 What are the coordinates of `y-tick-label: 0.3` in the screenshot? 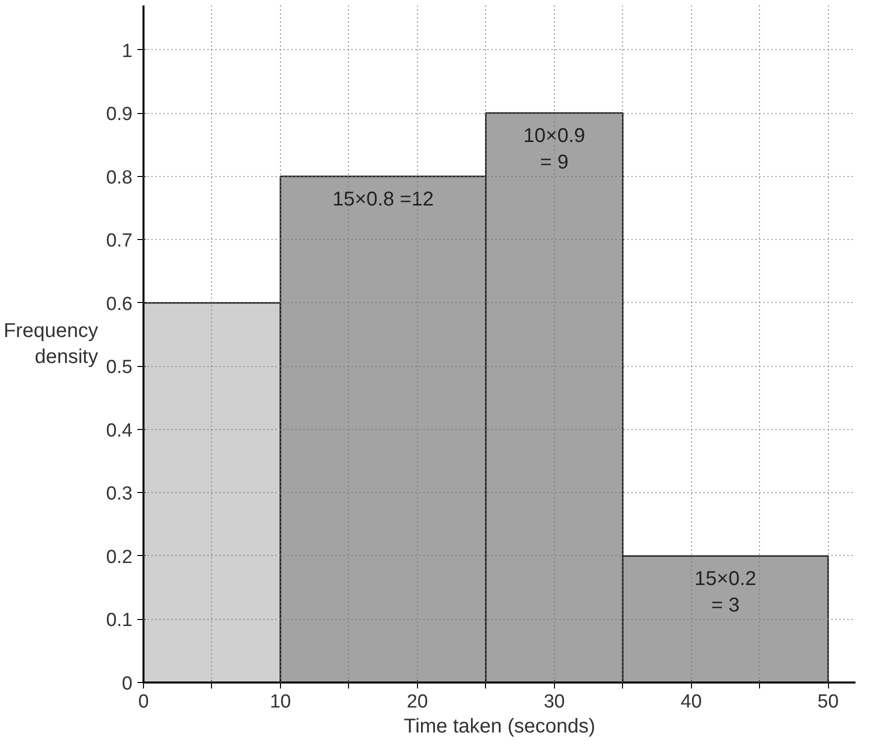 It's located at (119, 494).